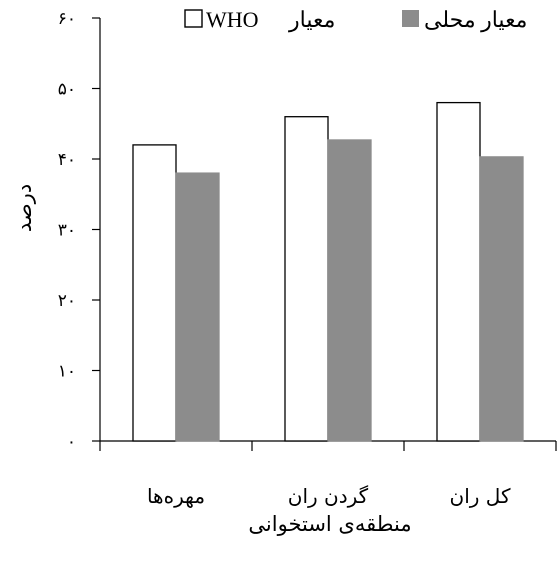  What do you see at coordinates (24, 208) in the screenshot?
I see `y-axis-title: درصد` at bounding box center [24, 208].